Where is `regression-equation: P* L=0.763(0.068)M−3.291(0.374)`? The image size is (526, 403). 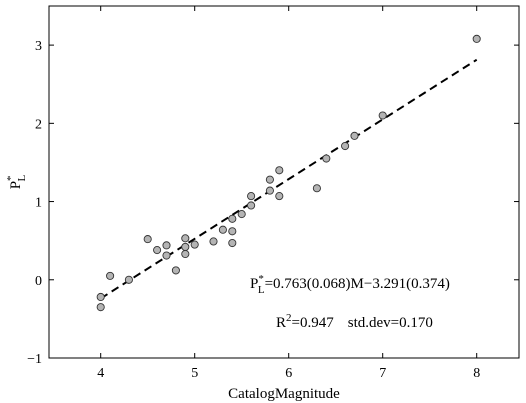 regression-equation: P* L=0.763(0.068)M−3.291(0.374) is located at coordinates (350, 284).